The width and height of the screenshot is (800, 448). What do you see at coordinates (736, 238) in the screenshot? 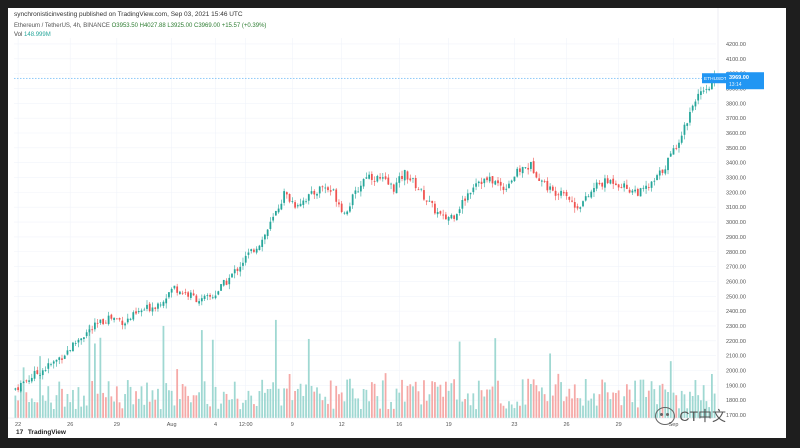
I see `price-tick-label: 2900.00` at bounding box center [736, 238].